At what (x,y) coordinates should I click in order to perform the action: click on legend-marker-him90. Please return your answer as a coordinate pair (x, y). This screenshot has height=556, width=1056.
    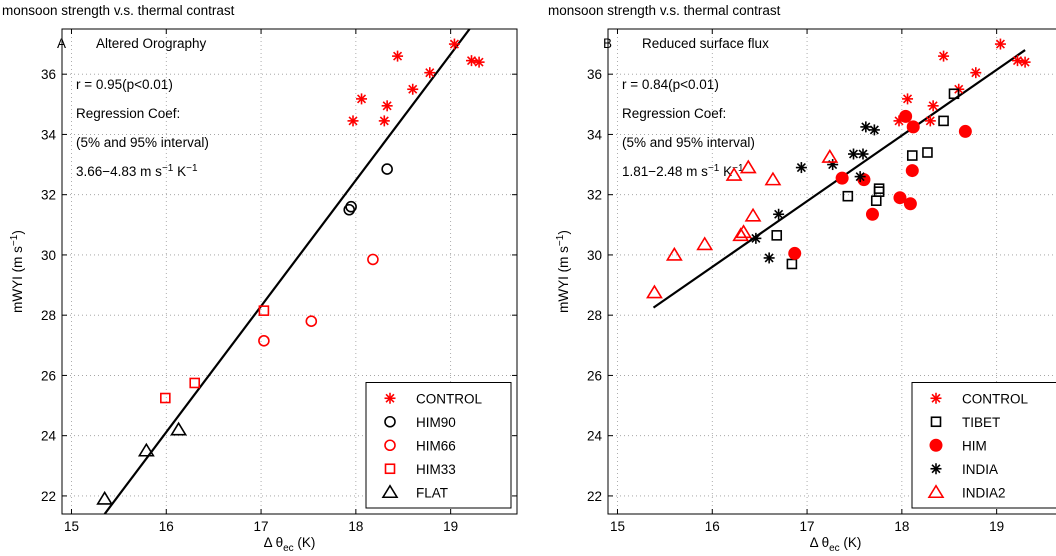
    Looking at the image, I should click on (390, 421).